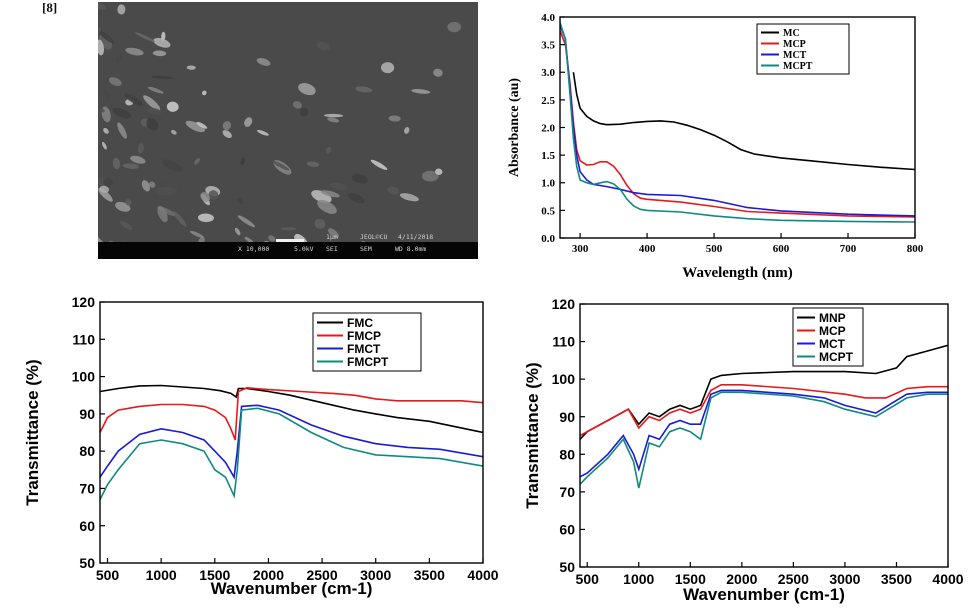 This screenshot has width=971, height=609. Describe the element at coordinates (548, 18) in the screenshot. I see `y-tick-label: 4.0` at that location.